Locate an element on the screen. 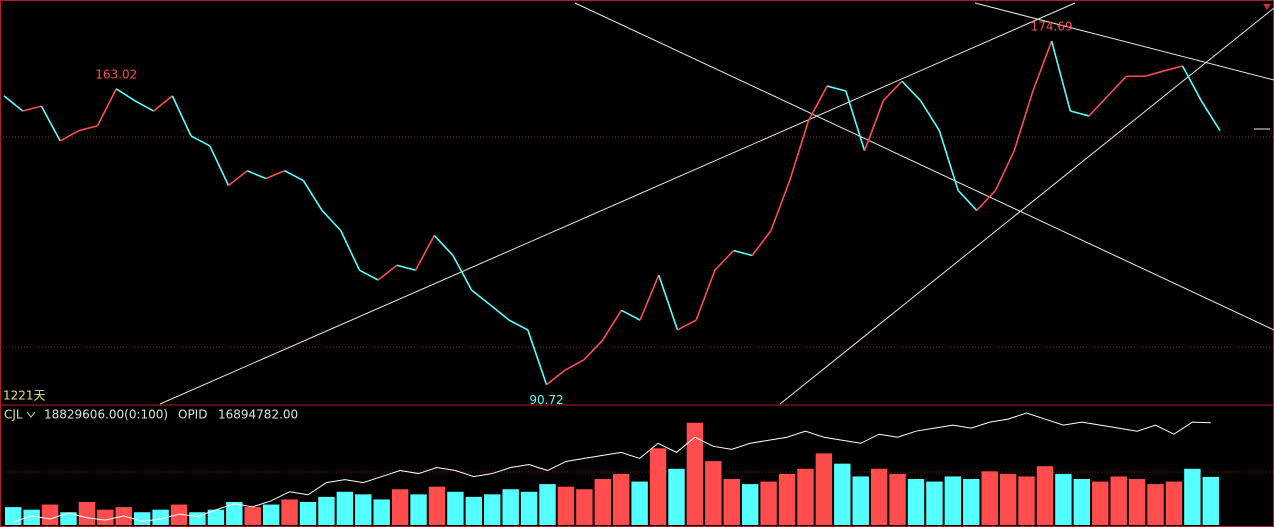 The height and width of the screenshot is (527, 1274). dropdown-icon is located at coordinates (31, 414).